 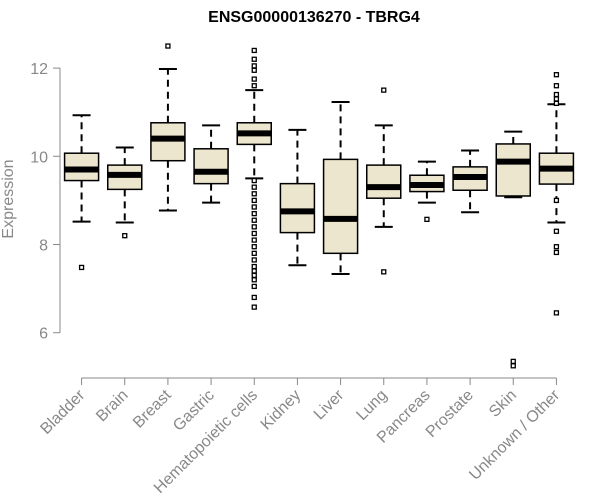 What do you see at coordinates (43, 334) in the screenshot?
I see `y-tick-label: 6` at bounding box center [43, 334].